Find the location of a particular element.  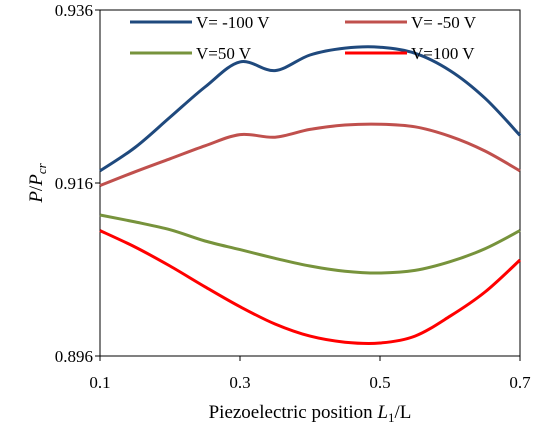

x-tick-label: 0.3 is located at coordinates (239, 382).